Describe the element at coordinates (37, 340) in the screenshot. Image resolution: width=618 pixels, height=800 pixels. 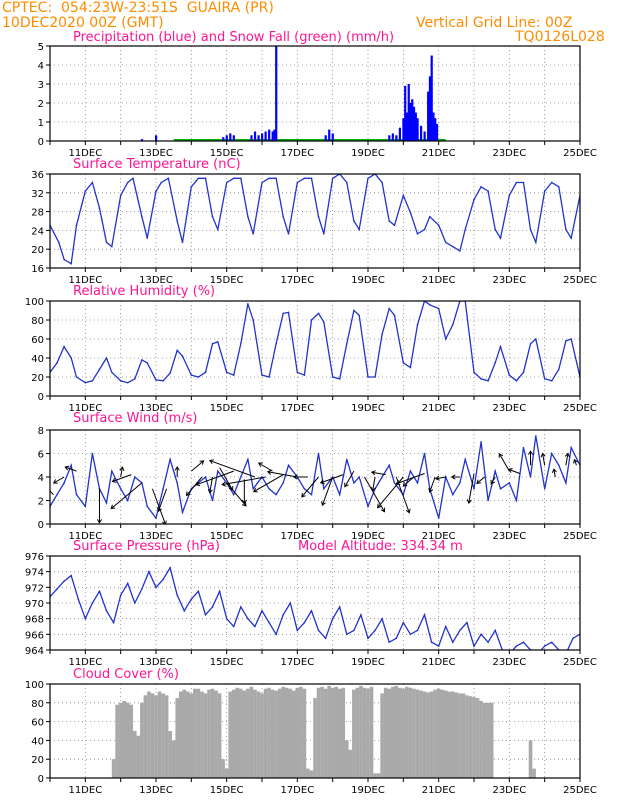
I see `ytick-label: 60` at that location.